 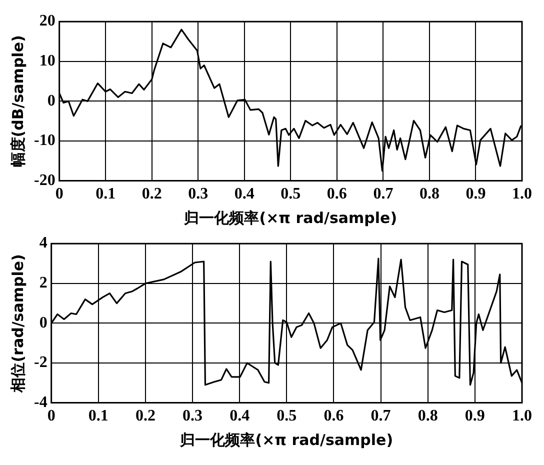 What do you see at coordinates (45, 180) in the screenshot?
I see `y-tick-label: -20` at bounding box center [45, 180].